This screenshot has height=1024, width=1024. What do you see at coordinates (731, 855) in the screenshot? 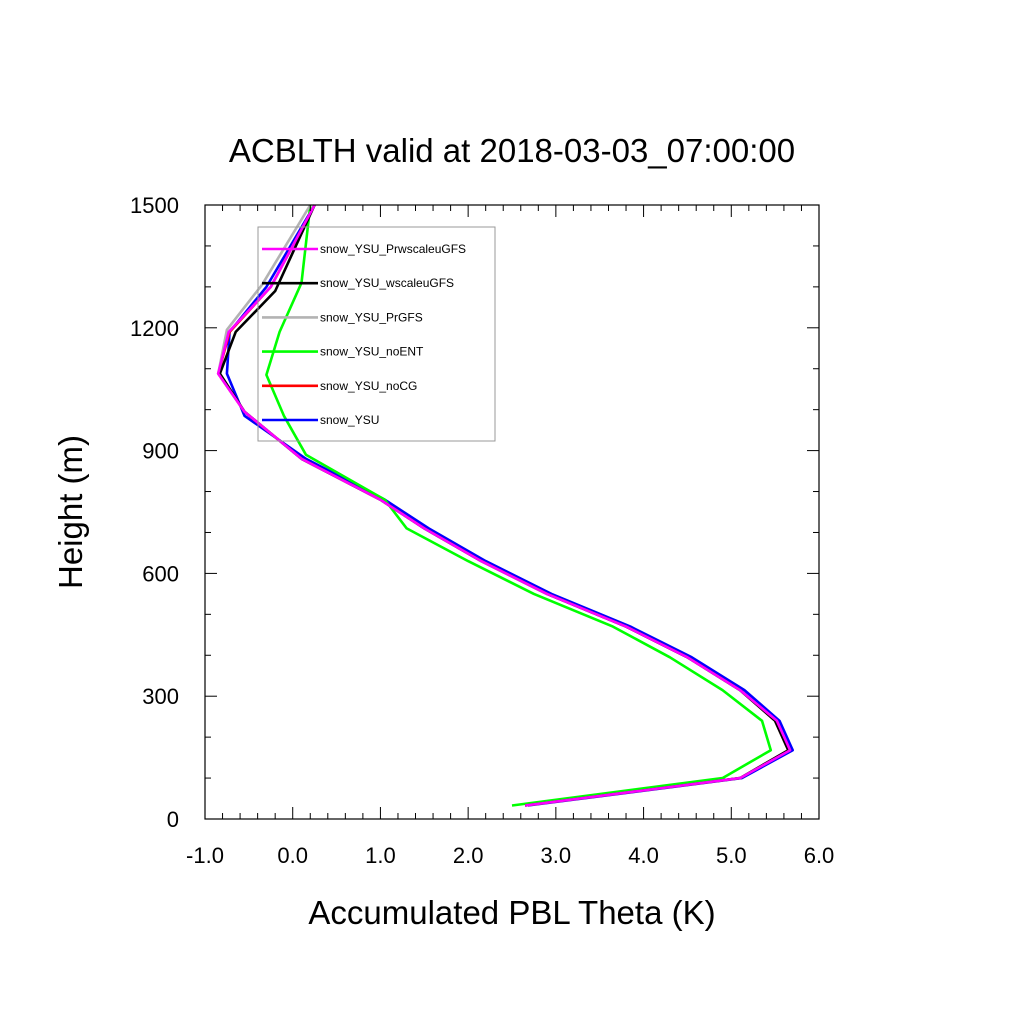
I see `x-tick-label: 5.0` at bounding box center [731, 855].